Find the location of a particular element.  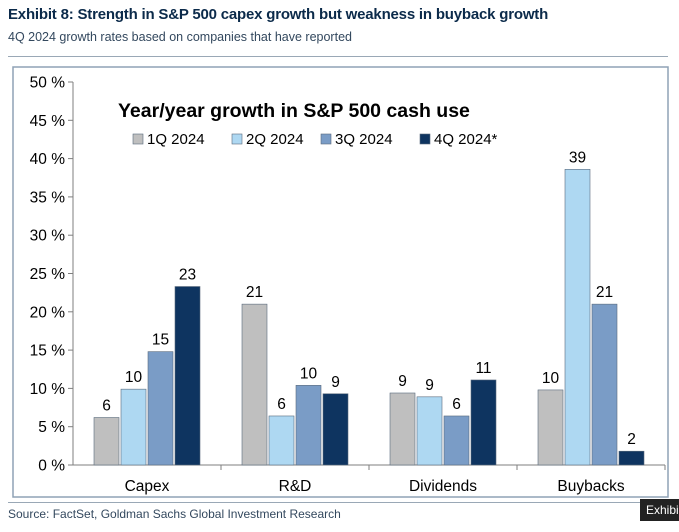

x-category-label: Buybacks is located at coordinates (590, 486).